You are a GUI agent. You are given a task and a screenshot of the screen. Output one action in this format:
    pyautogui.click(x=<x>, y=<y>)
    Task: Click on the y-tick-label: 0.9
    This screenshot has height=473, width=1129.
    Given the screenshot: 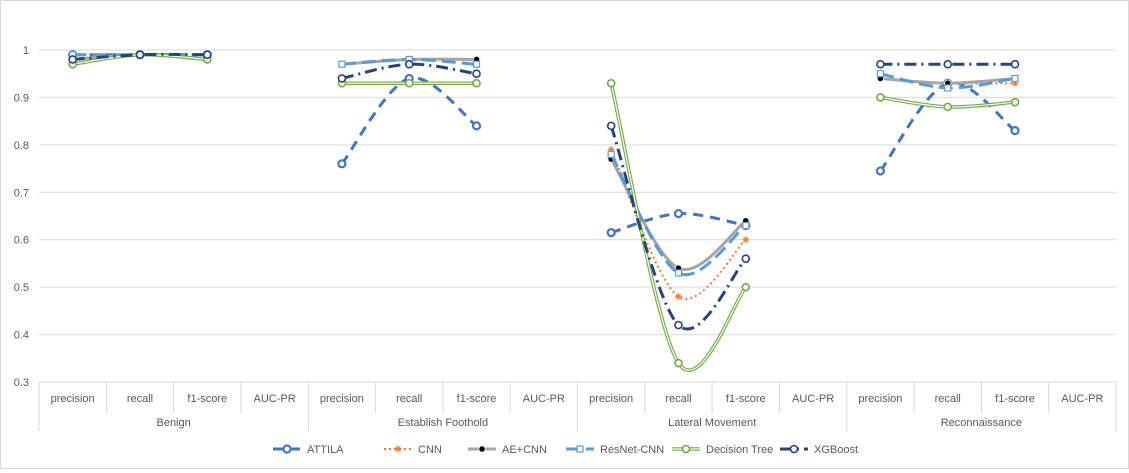 What is the action you would take?
    pyautogui.click(x=21, y=98)
    